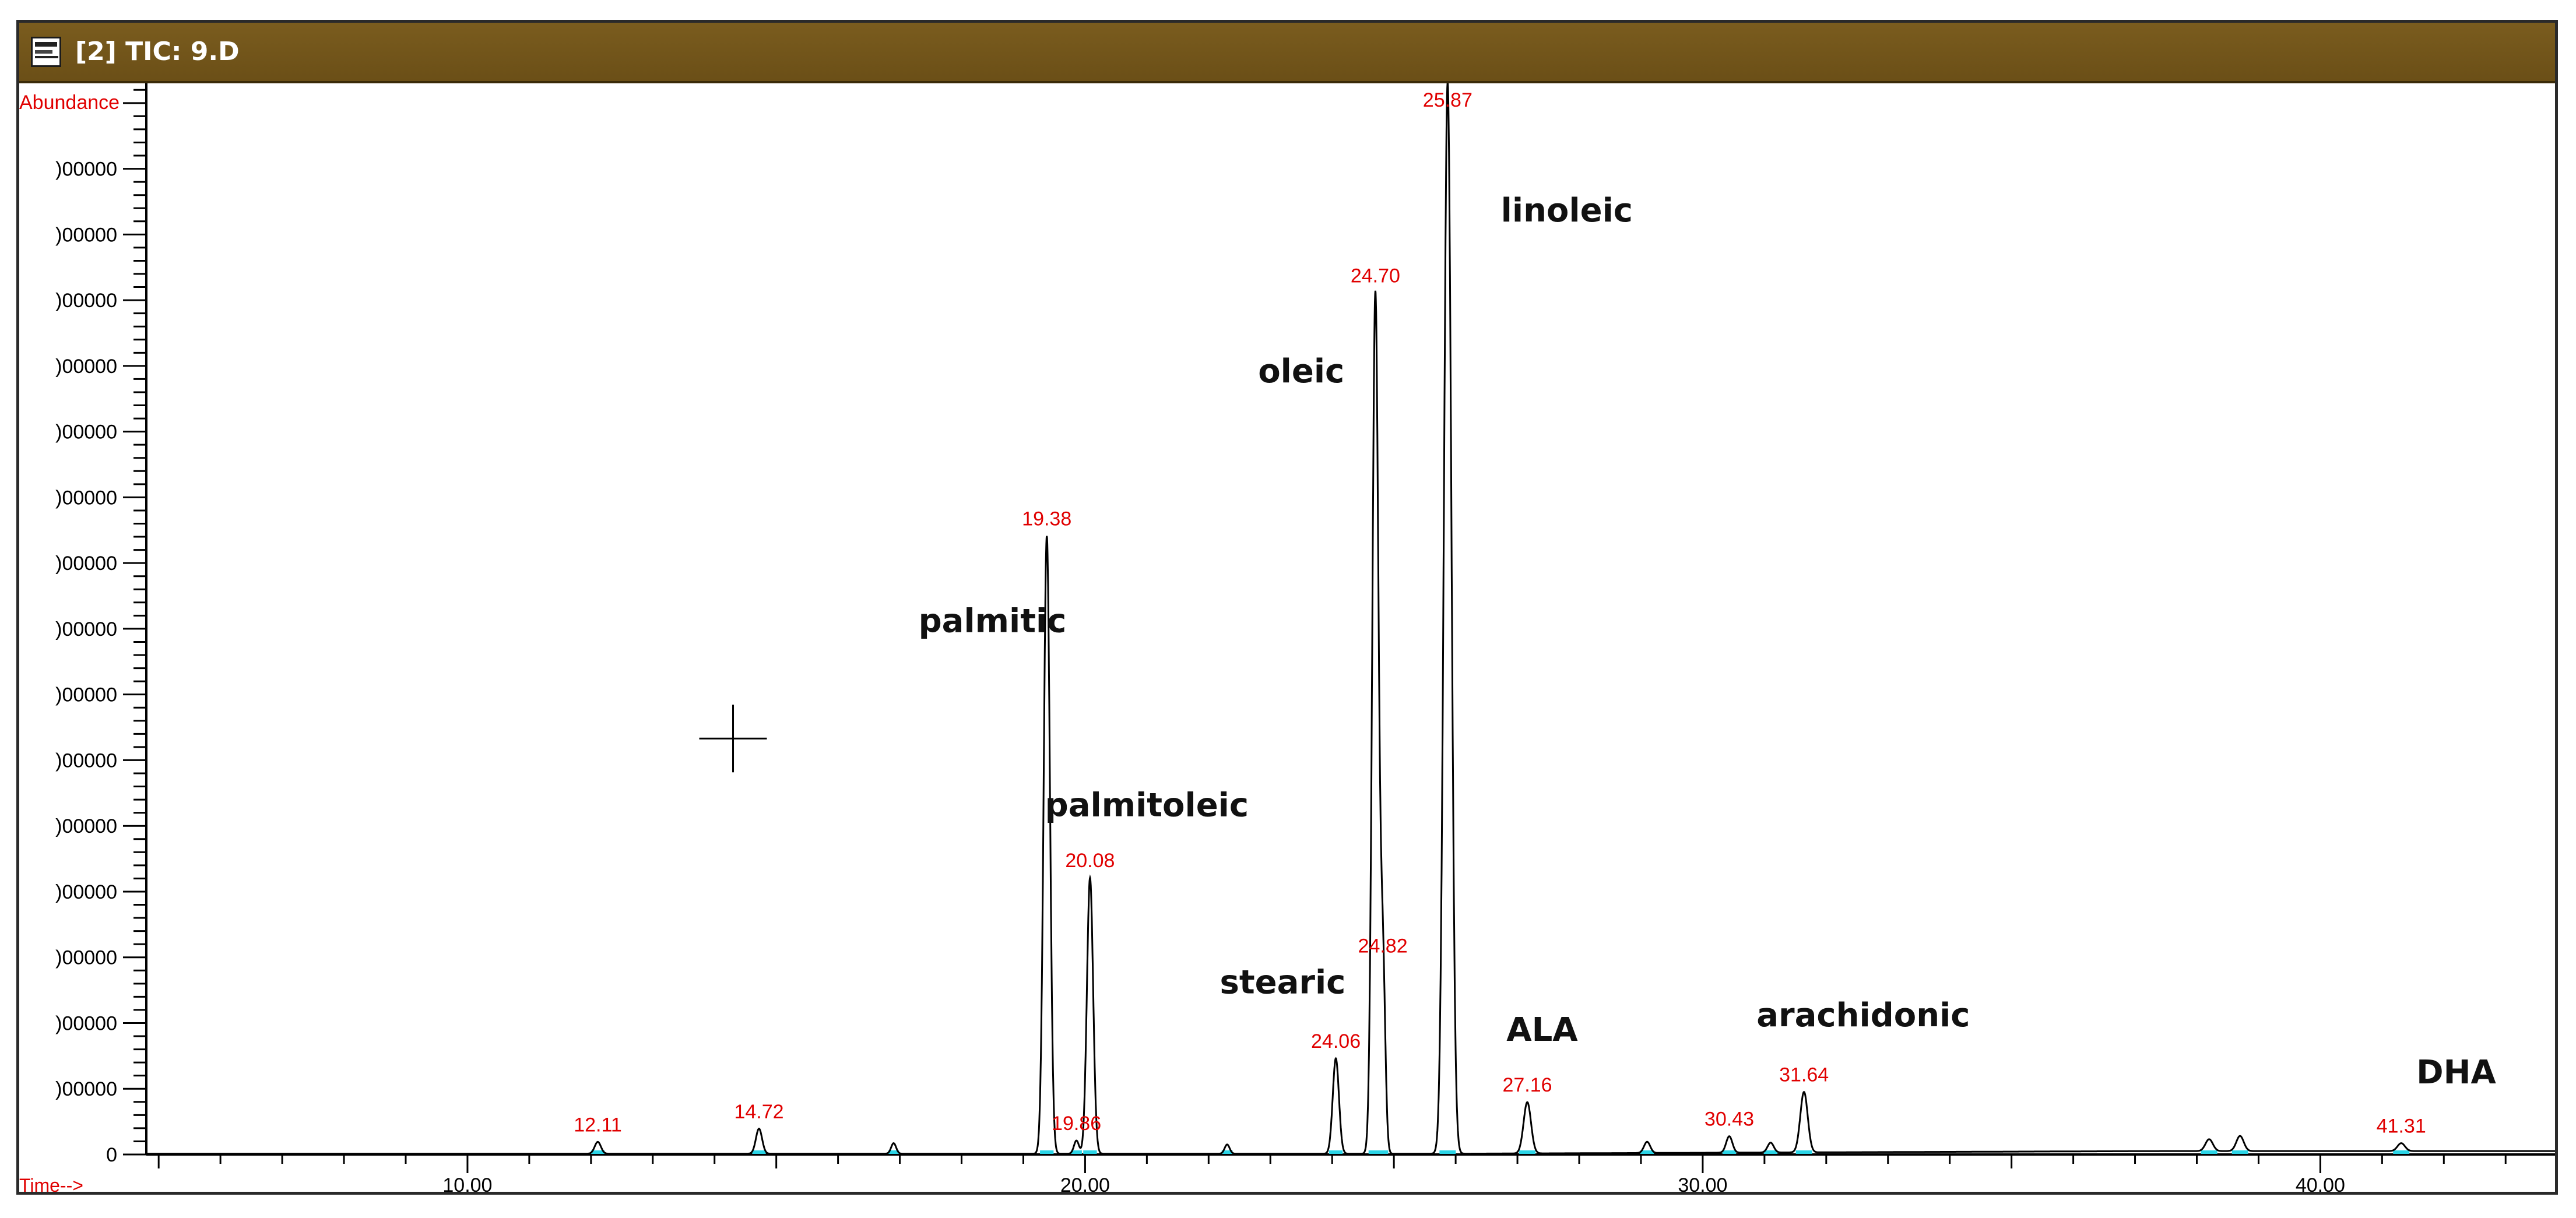 Image resolution: width=2576 pixels, height=1218 pixels. What do you see at coordinates (1863, 1015) in the screenshot?
I see `compound-annotation: arachidonic` at bounding box center [1863, 1015].